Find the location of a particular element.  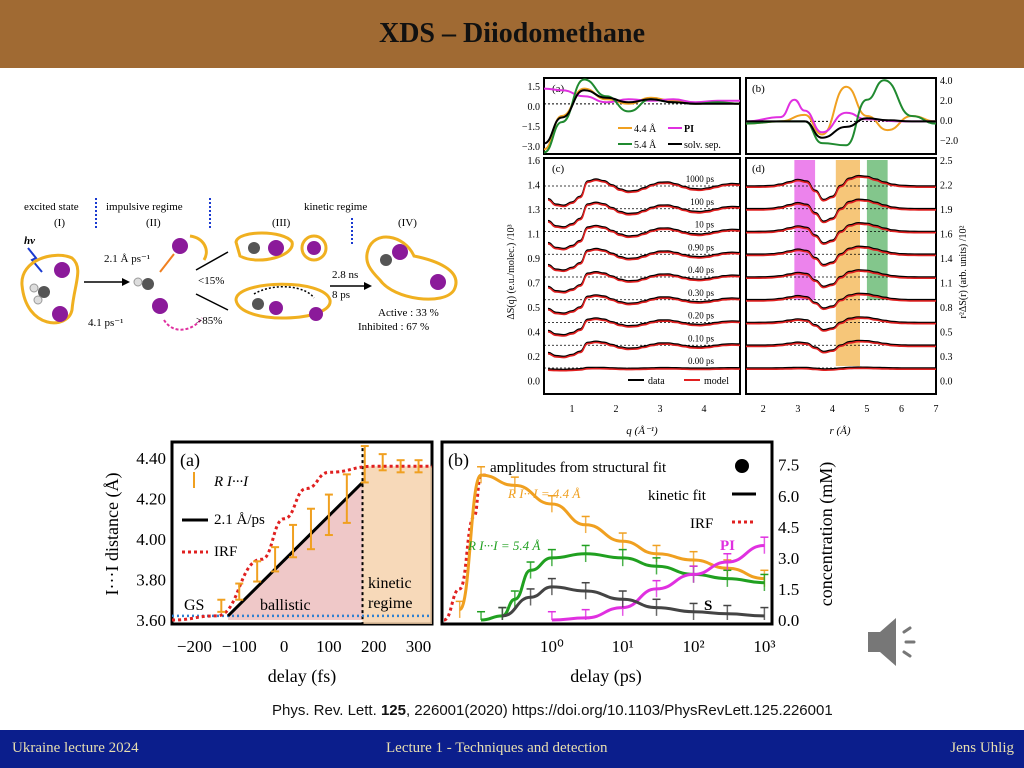

legend-44: 4.4 Å is located at coordinates (645, 129).